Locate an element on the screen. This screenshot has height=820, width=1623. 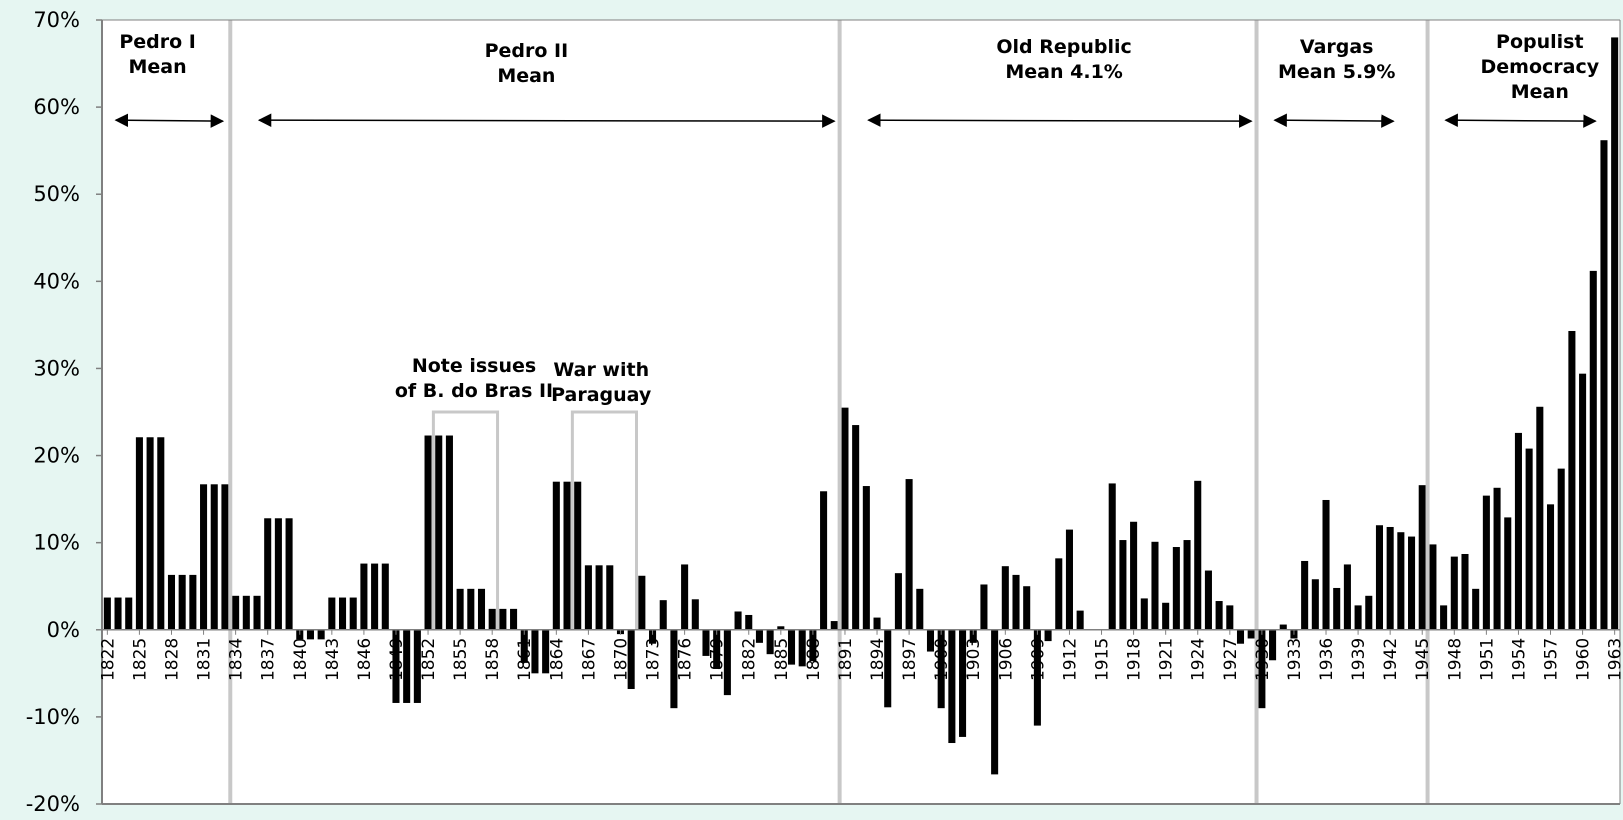
bar-1940 is located at coordinates (1368, 613).